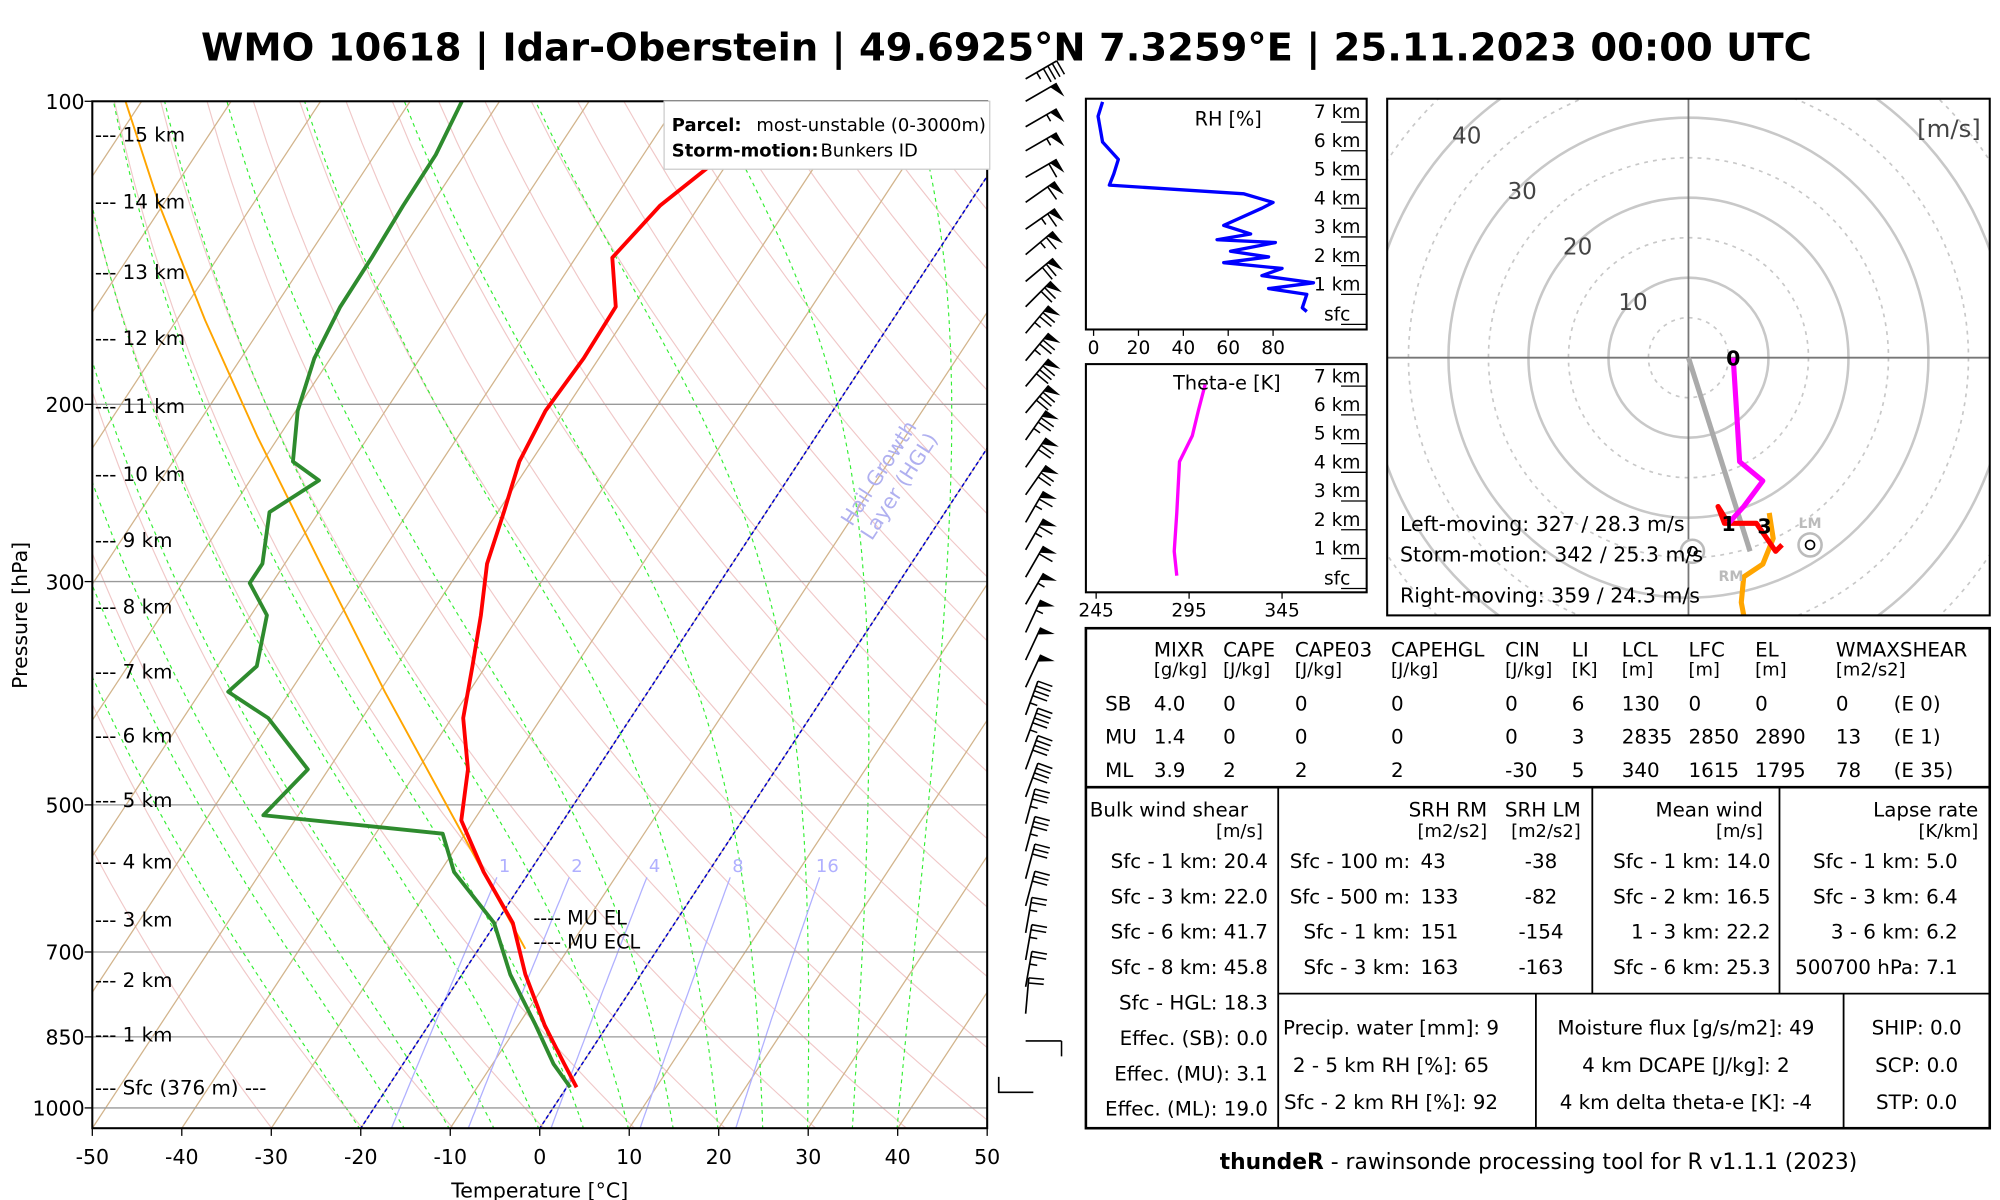 This screenshot has width=2000, height=1200. Describe the element at coordinates (1810, 545) in the screenshot. I see `lm-marker-dot` at that location.